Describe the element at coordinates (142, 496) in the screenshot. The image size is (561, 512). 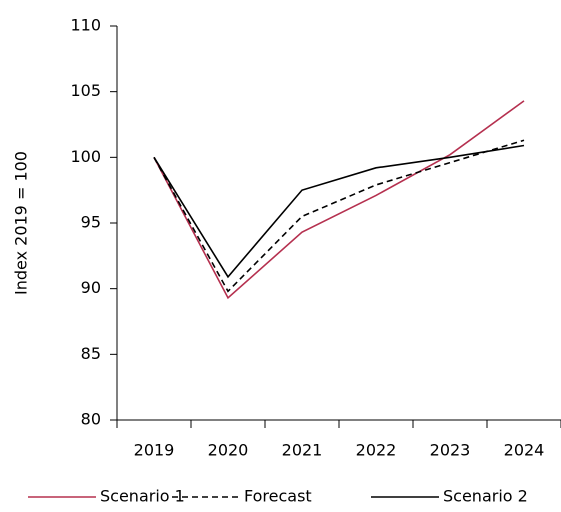
I see `legend-label: Scenario 1` at that location.